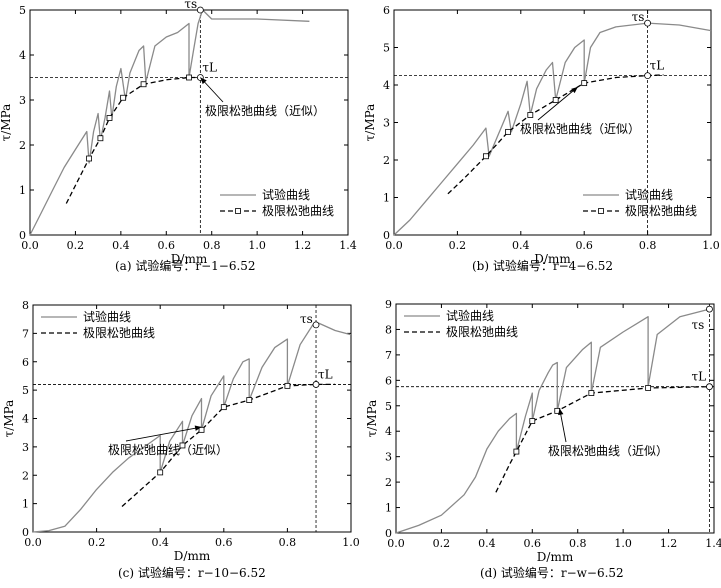 This screenshot has width=721, height=588. Describe the element at coordinates (25, 362) in the screenshot. I see `y-tick-label: 6` at that location.